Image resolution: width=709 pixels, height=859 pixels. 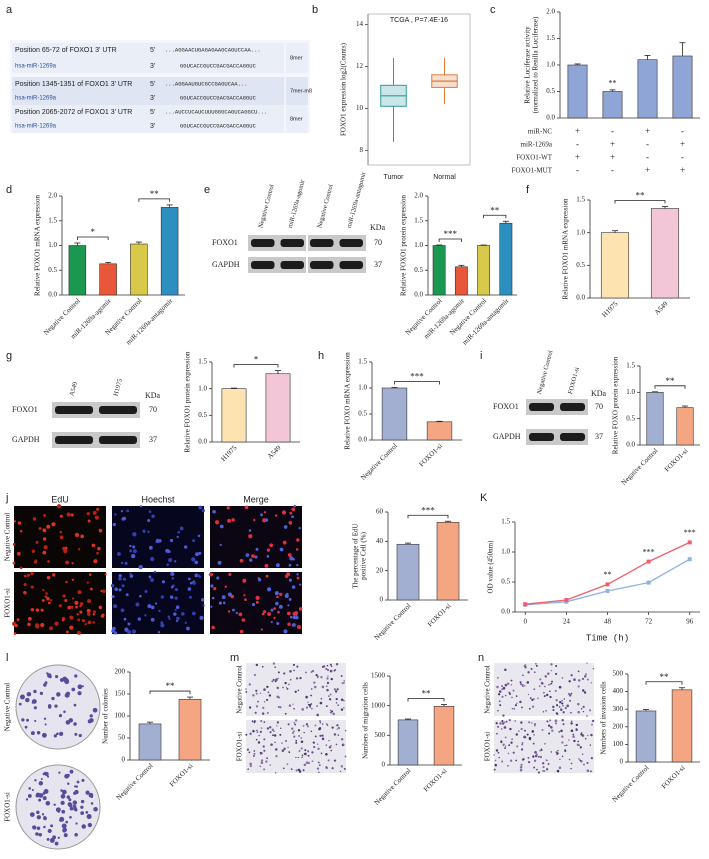 What do you see at coordinates (534, 158) in the screenshot?
I see `condition-label: FOXO1-WT` at bounding box center [534, 158].